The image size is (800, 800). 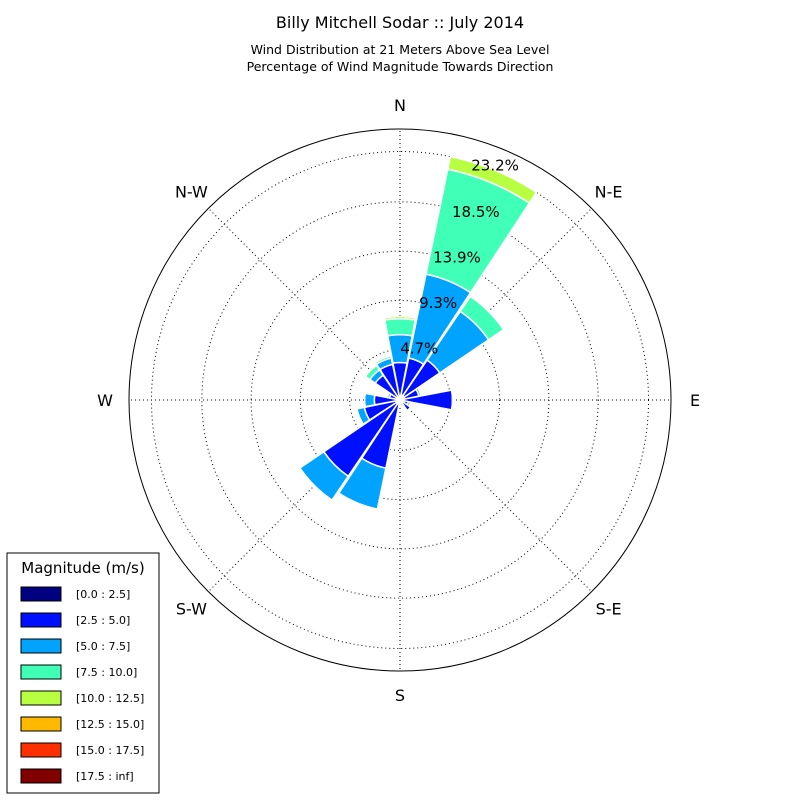 I want to click on legend-label-7: [17.5 : inf], so click(x=105, y=776).